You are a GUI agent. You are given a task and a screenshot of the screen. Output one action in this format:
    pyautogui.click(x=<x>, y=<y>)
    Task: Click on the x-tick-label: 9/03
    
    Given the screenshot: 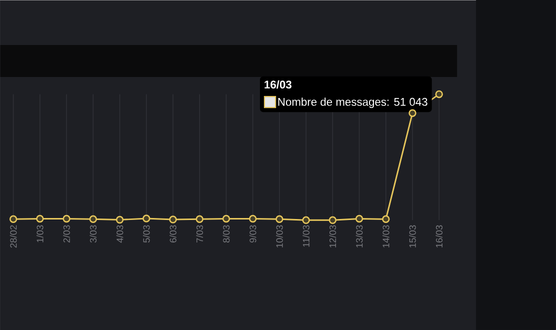 What is the action you would take?
    pyautogui.click(x=252, y=233)
    